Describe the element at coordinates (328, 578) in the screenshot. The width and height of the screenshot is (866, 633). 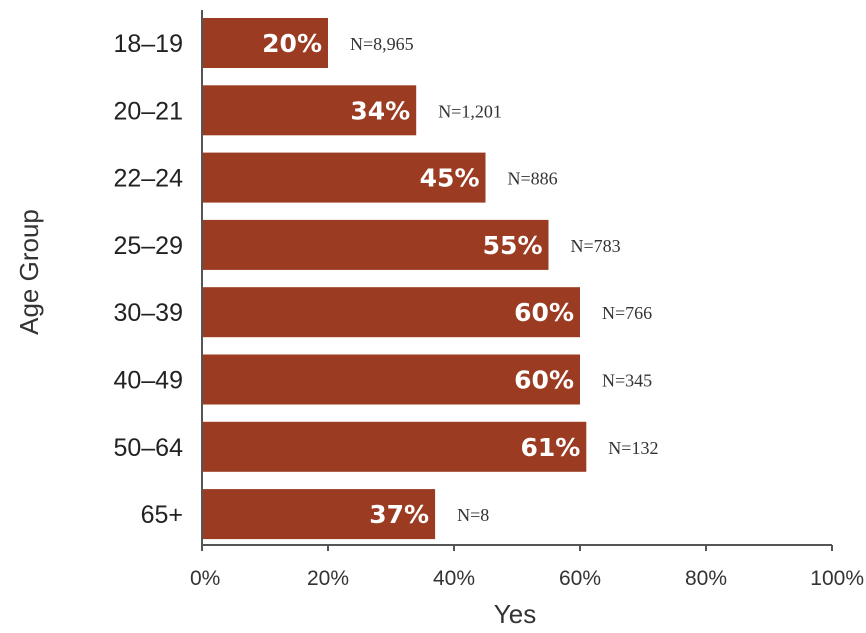
I see `x-tick-label: 20%` at that location.